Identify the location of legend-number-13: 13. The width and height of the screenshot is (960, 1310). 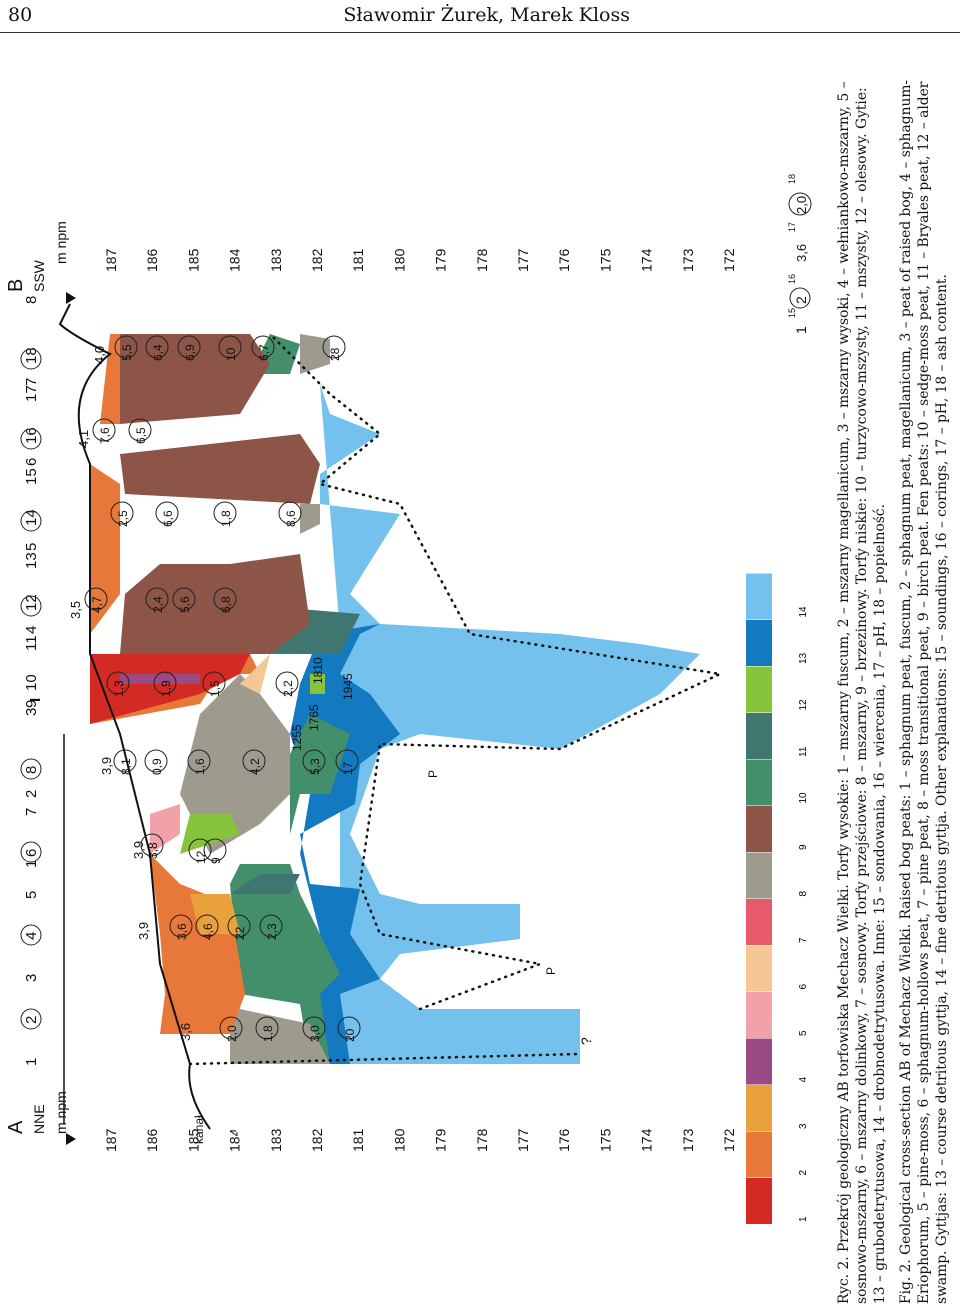
(803, 658).